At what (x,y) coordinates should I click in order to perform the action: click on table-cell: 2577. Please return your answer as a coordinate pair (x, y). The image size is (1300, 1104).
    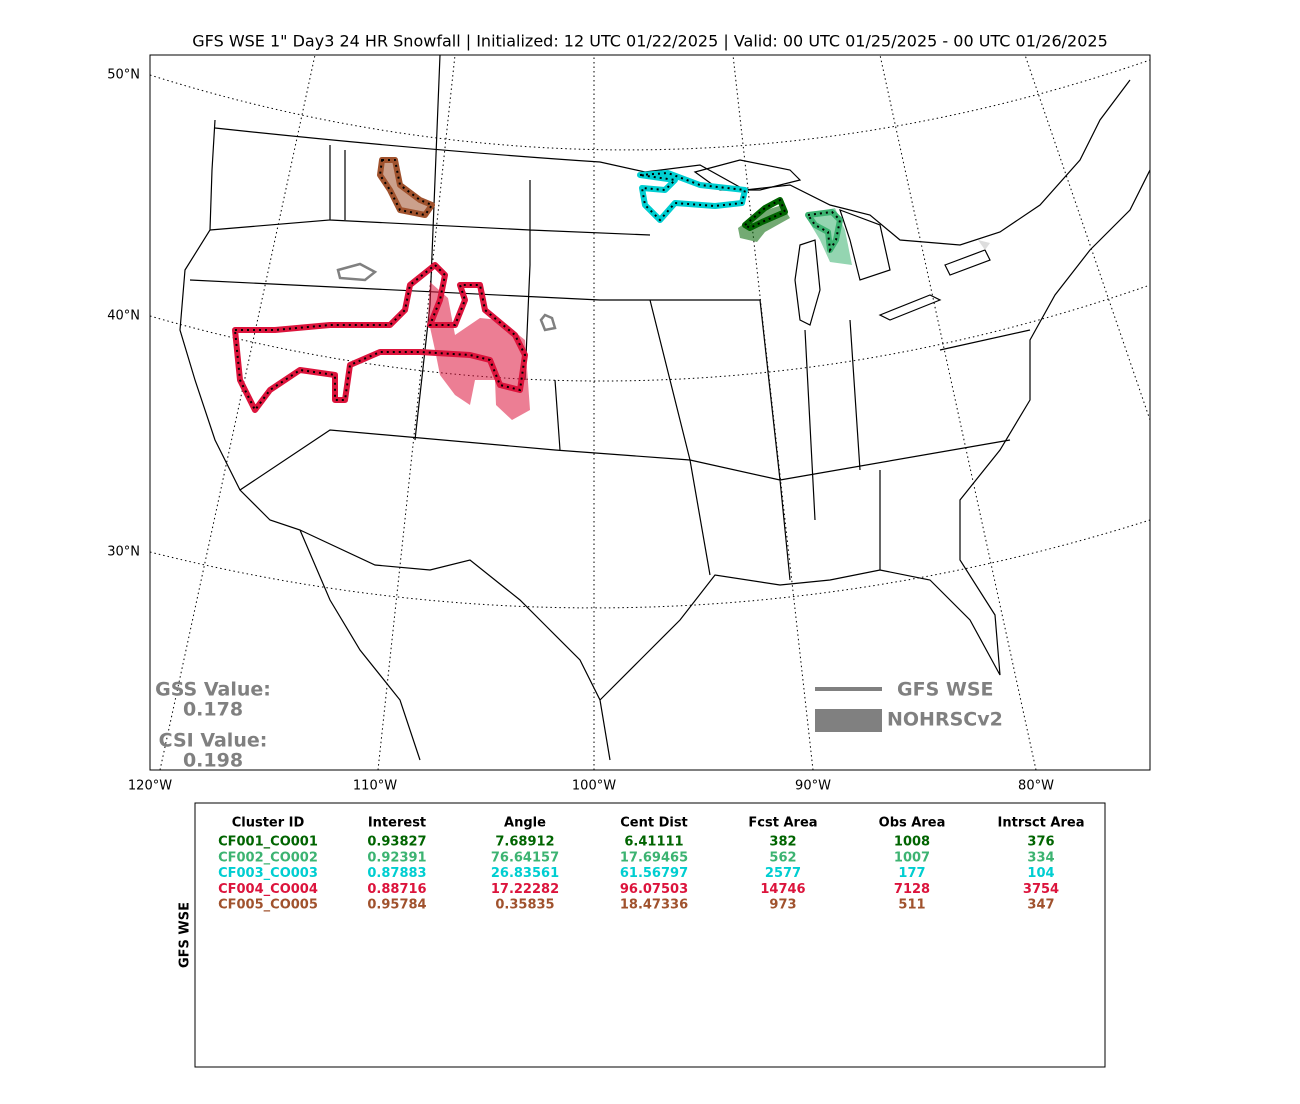
    Looking at the image, I should click on (783, 873).